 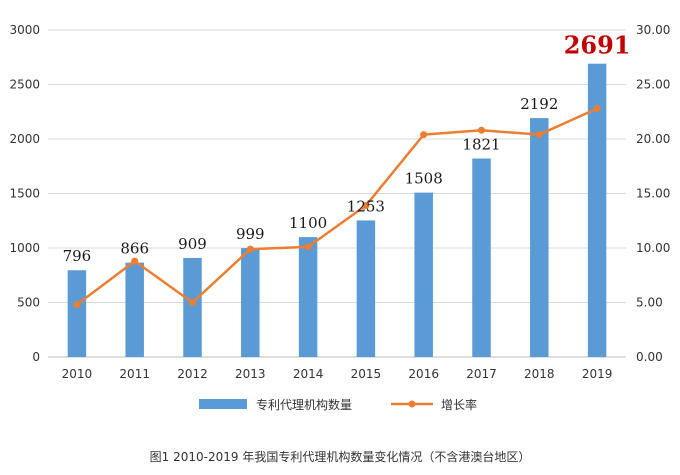 What do you see at coordinates (653, 248) in the screenshot?
I see `y-tick-label-right: 10.00` at bounding box center [653, 248].